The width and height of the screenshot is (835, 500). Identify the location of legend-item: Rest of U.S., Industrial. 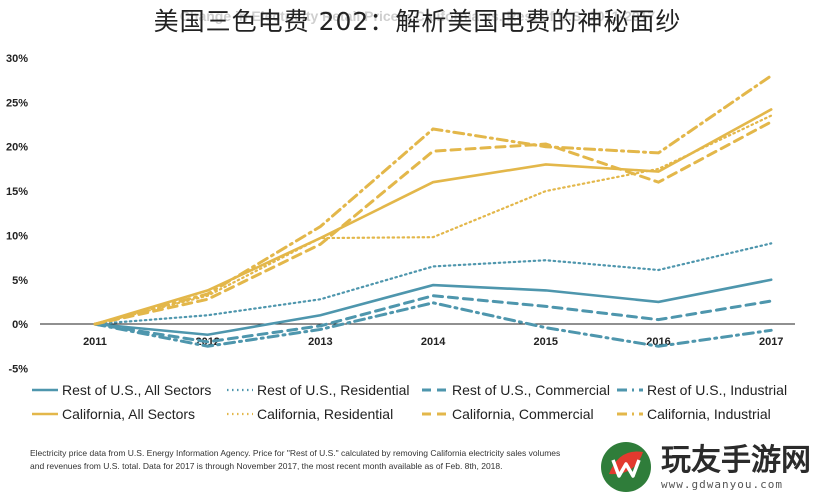
(714, 390).